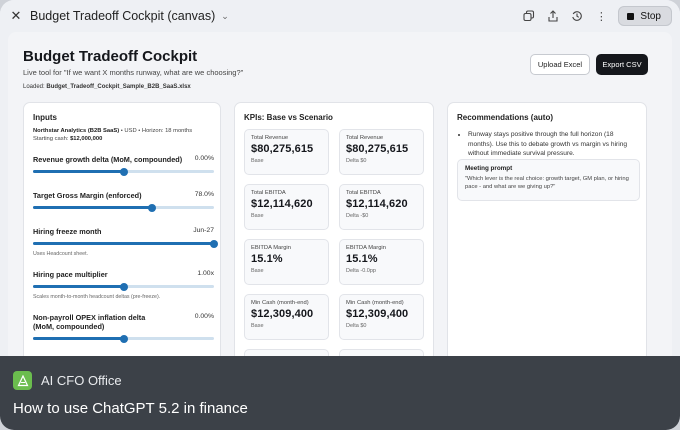 This screenshot has height=430, width=680. What do you see at coordinates (203, 230) in the screenshot?
I see `control-value: Jun-27` at bounding box center [203, 230].